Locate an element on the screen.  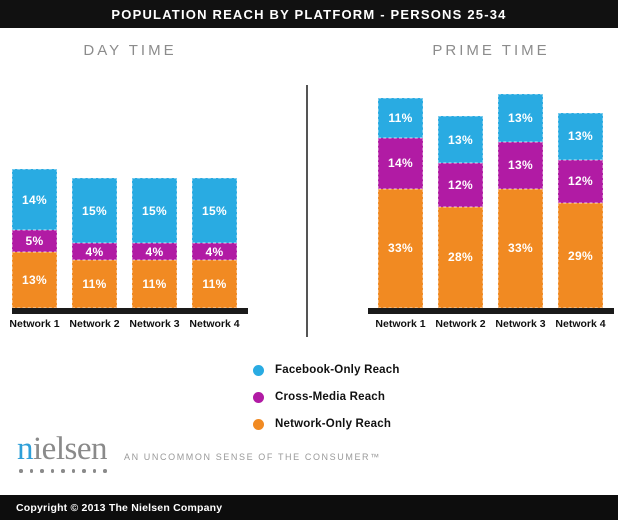
bar-segment-network_orange: 13% is located at coordinates (34, 279).